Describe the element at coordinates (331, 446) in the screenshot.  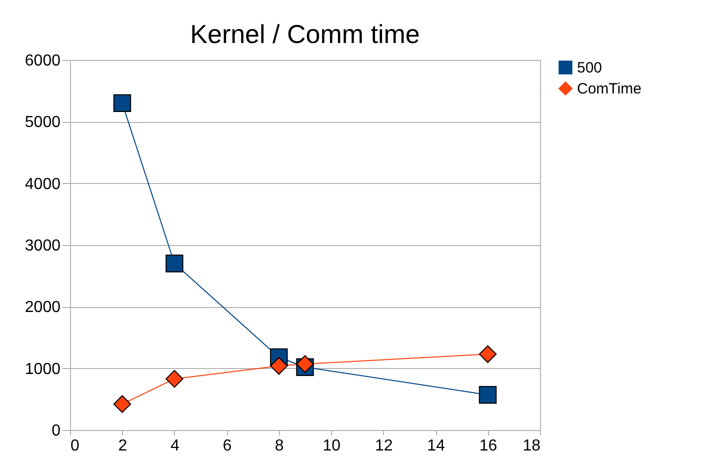
I see `x-tick-label: 10` at that location.